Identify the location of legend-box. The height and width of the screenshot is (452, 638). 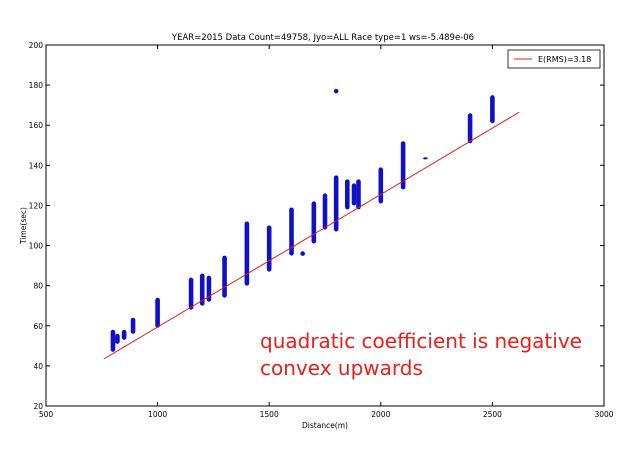
(554, 59).